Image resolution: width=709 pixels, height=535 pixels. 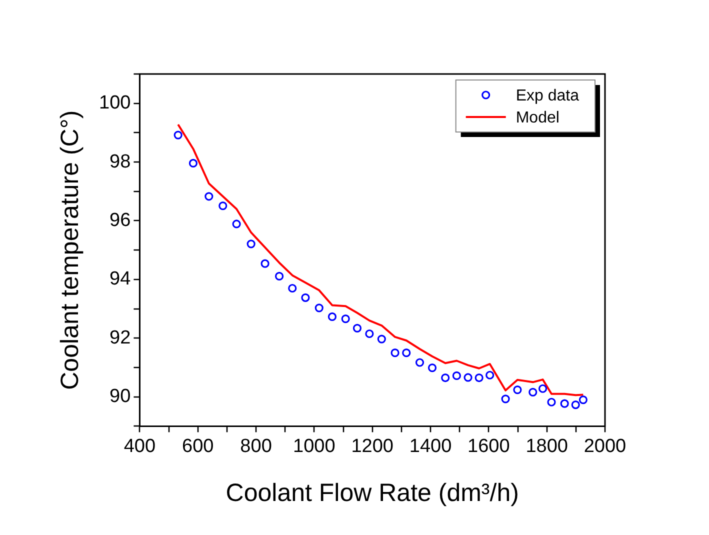 I want to click on x-axis-title: Coolant Flow Rate (dm³/h), so click(x=372, y=492).